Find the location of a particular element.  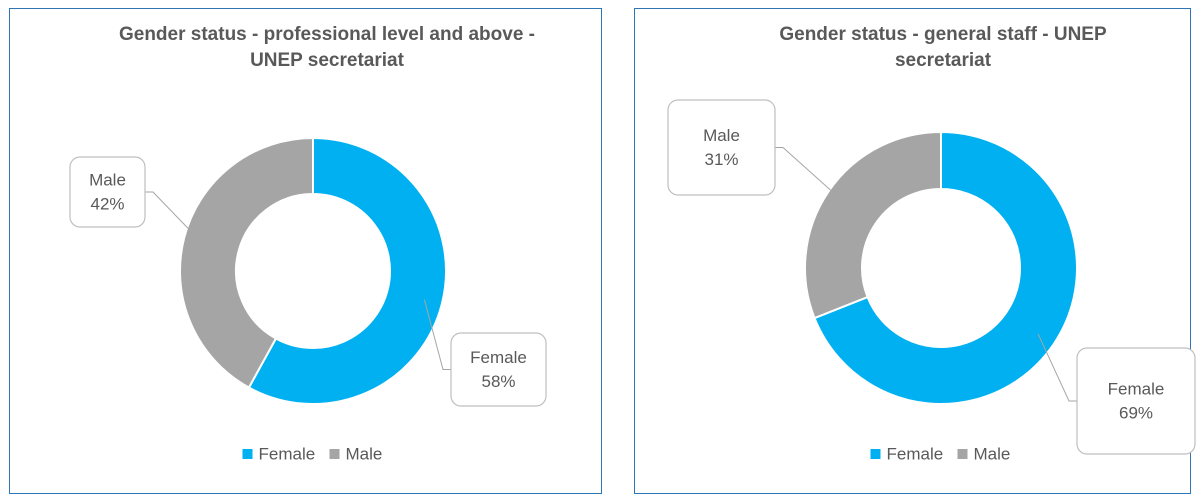

data-label-value: 58% is located at coordinates (498, 381).